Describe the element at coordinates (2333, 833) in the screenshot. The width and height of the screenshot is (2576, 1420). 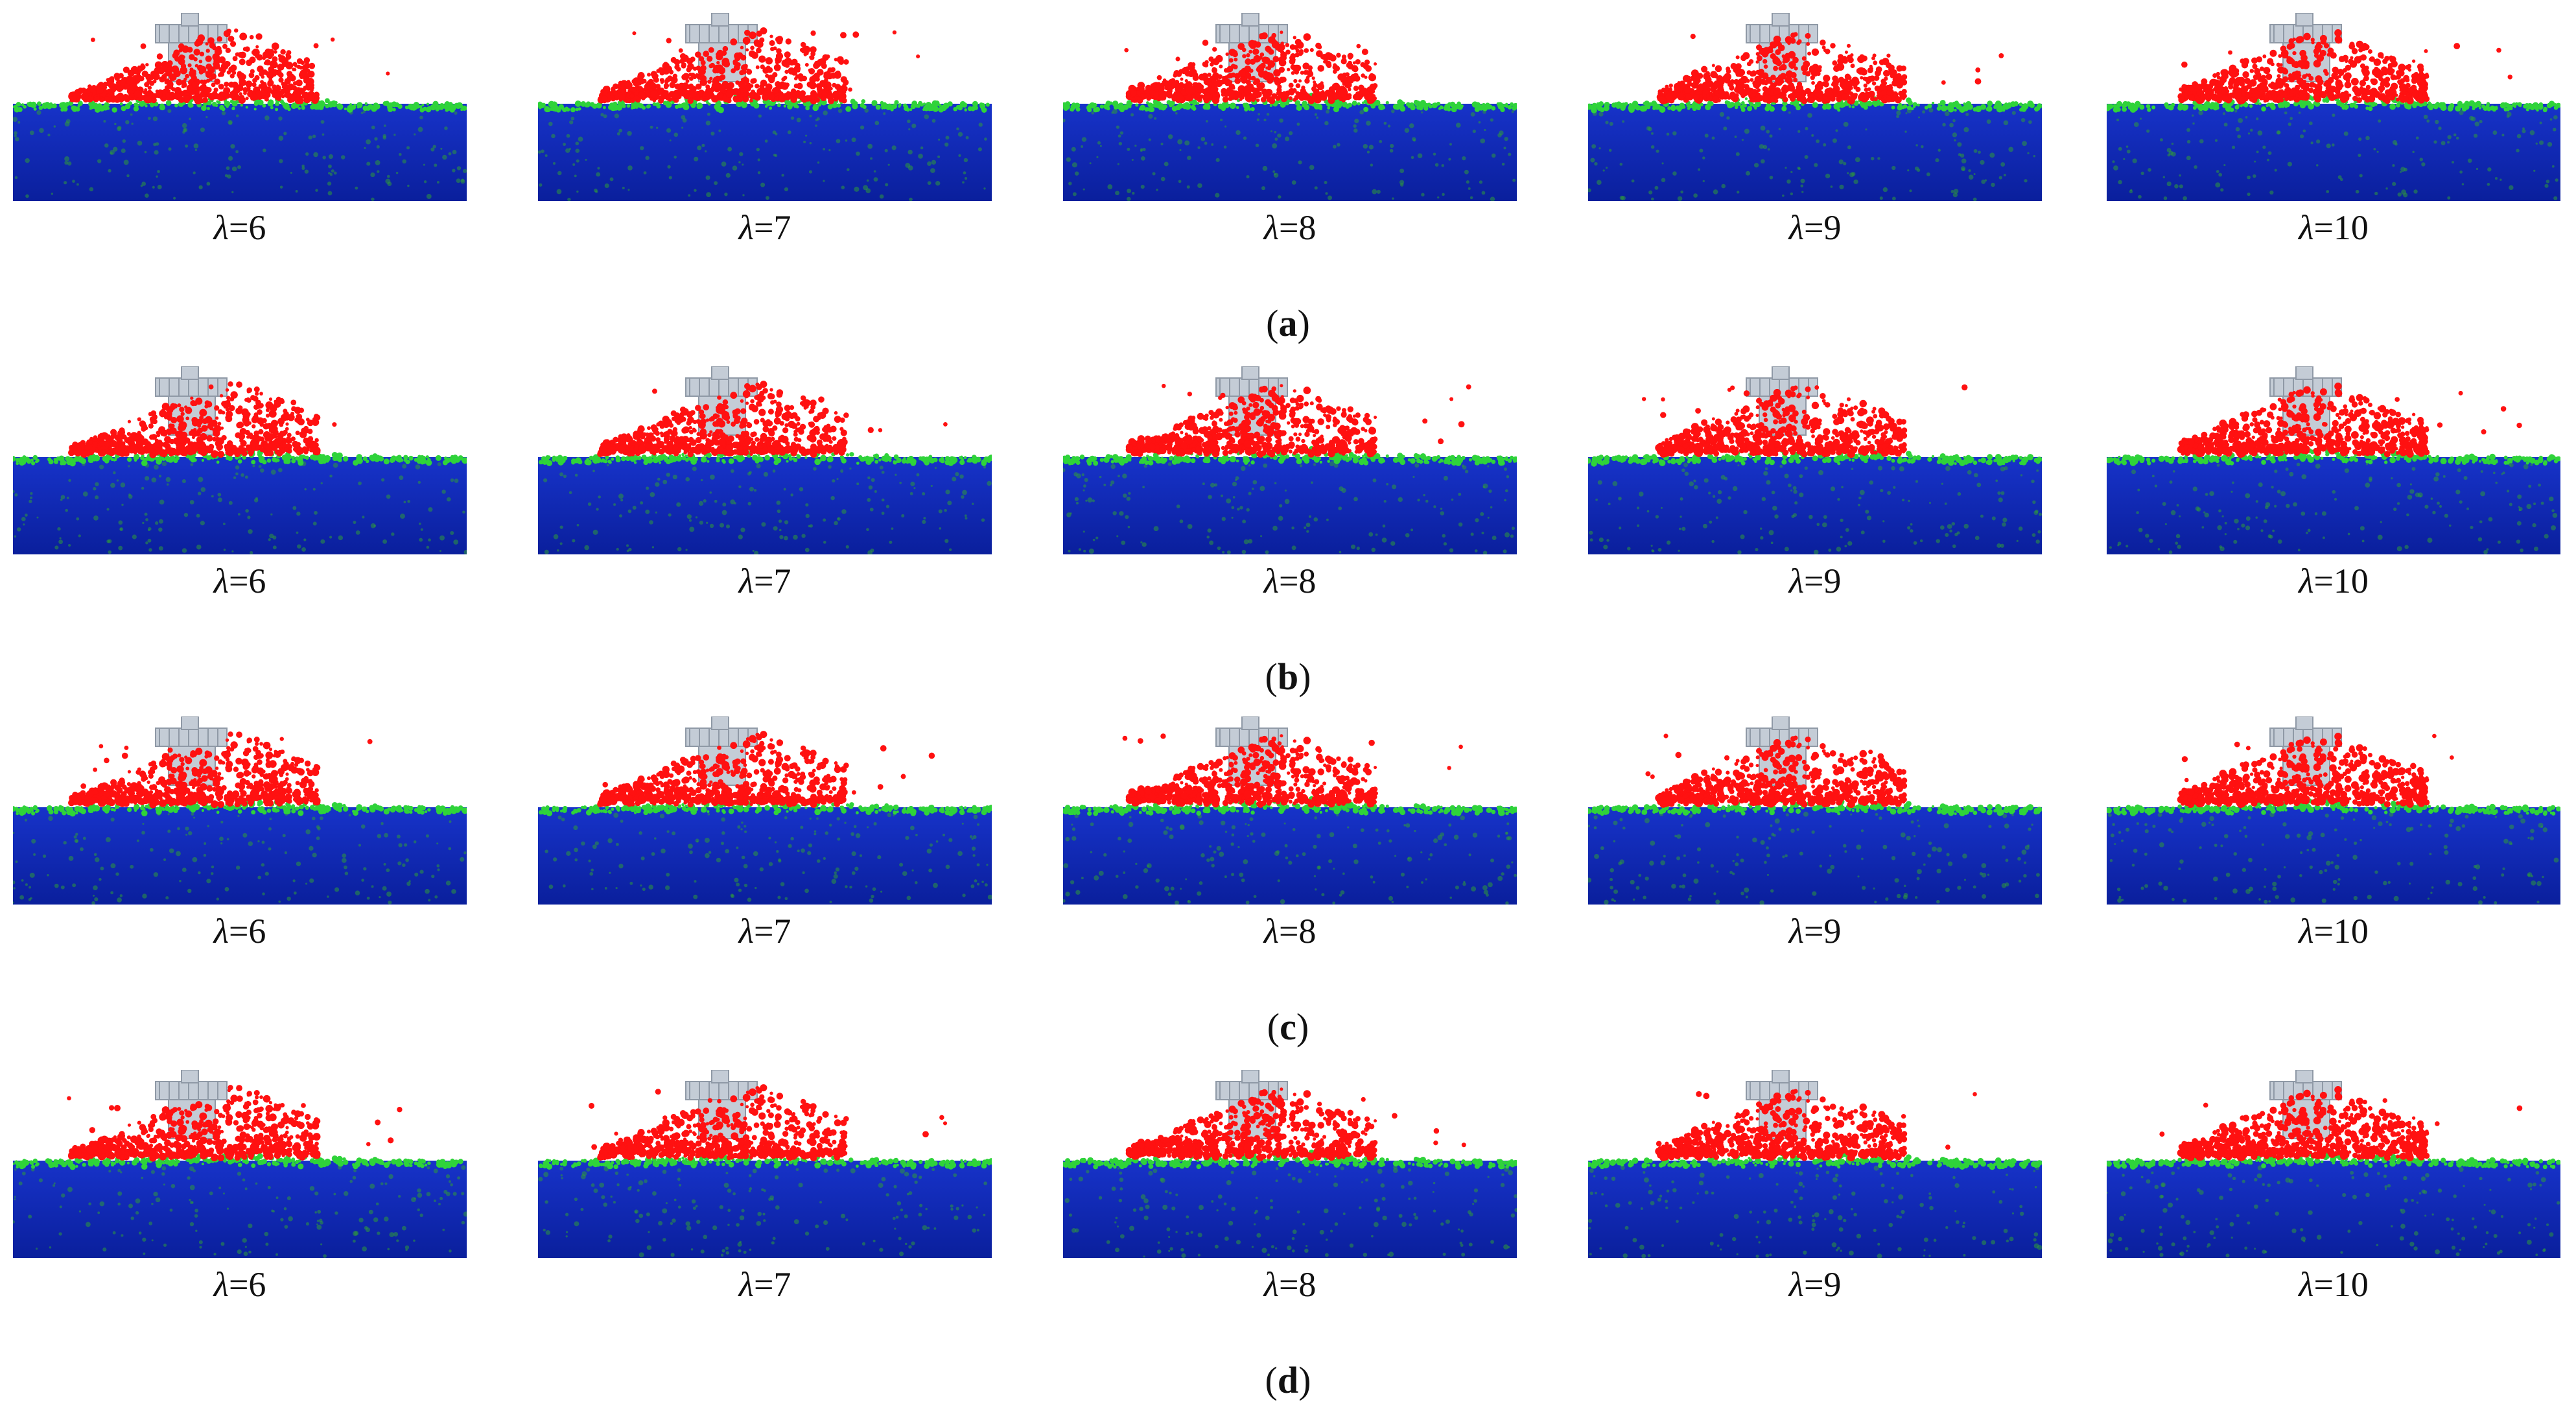
I see `simulation-panel: λ=10` at that location.